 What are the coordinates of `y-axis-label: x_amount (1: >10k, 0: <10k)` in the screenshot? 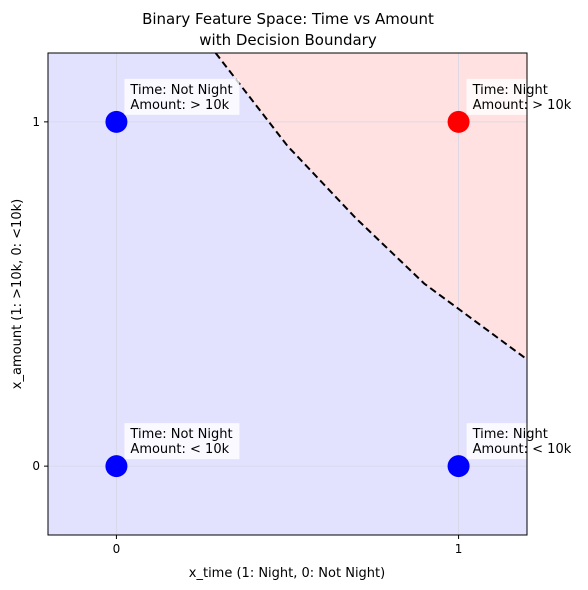 It's located at (17, 294).